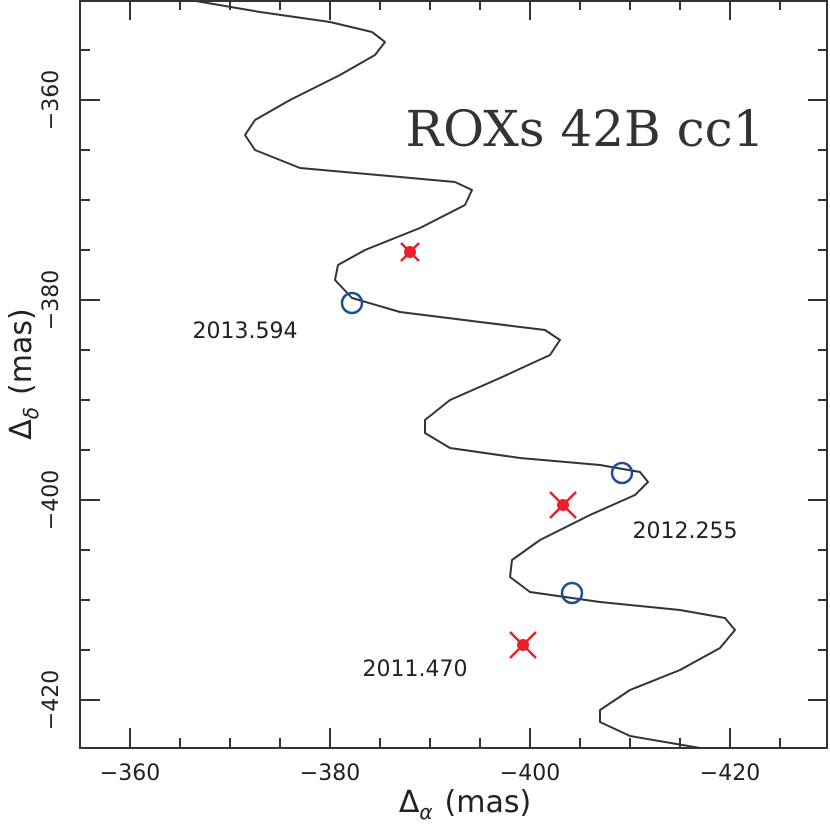 The width and height of the screenshot is (830, 830). I want to click on x-tick-label: −420, so click(730, 773).